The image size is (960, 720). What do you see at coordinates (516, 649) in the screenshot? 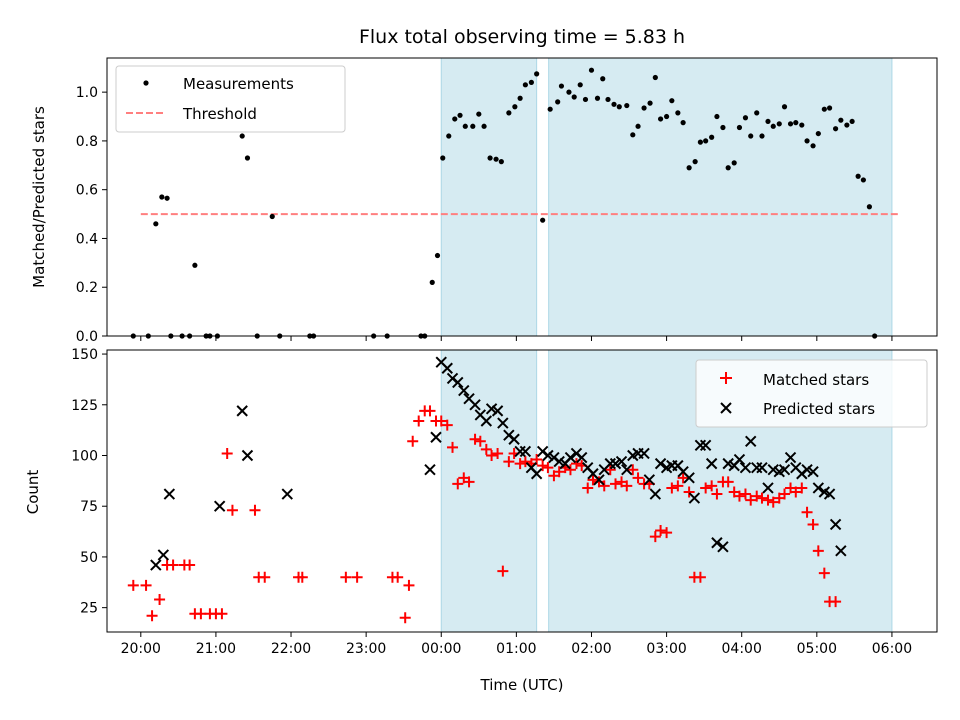
I see `x-tick-label: 01:00` at bounding box center [516, 649].